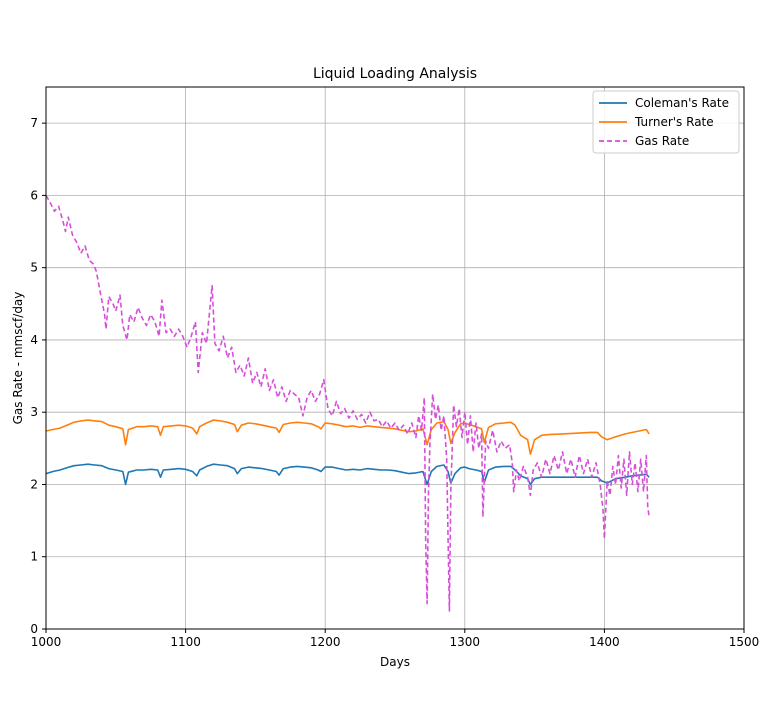 The image size is (768, 719). Describe the element at coordinates (34, 629) in the screenshot. I see `y-tick-label: 0` at that location.